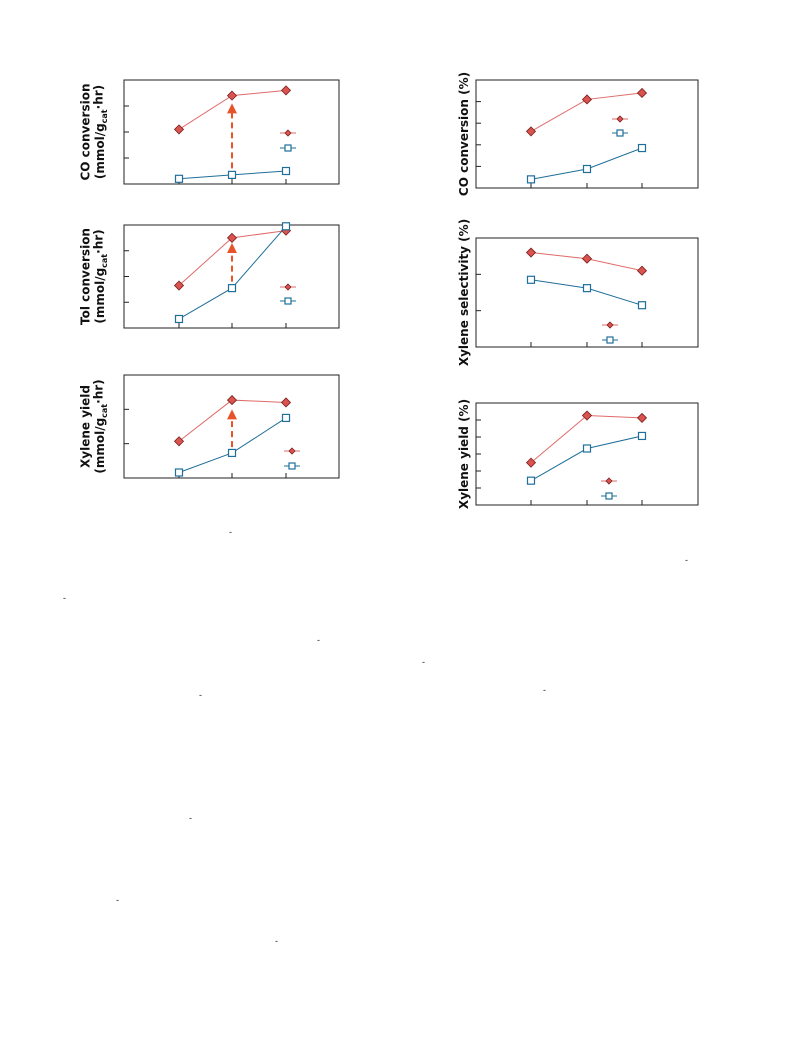 This screenshot has width=793, height=1057. Describe the element at coordinates (94, 276) in the screenshot. I see `y-axis-label: Tol conversion(mmol/gcat·hr)` at that location.